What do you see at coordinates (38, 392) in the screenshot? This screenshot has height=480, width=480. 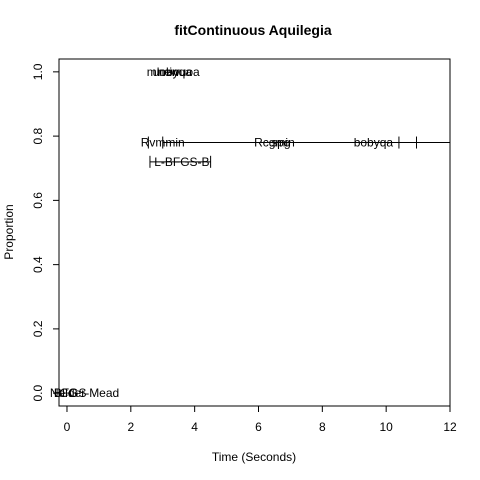 I see `y-tick-label: 0.0` at bounding box center [38, 392].